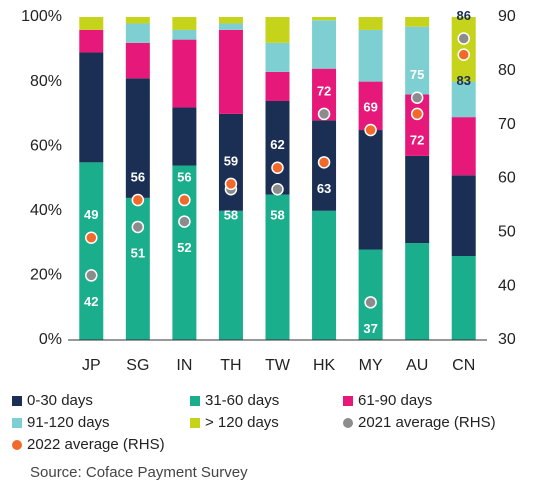  I want to click on y2-tick-label: 70, so click(507, 124).